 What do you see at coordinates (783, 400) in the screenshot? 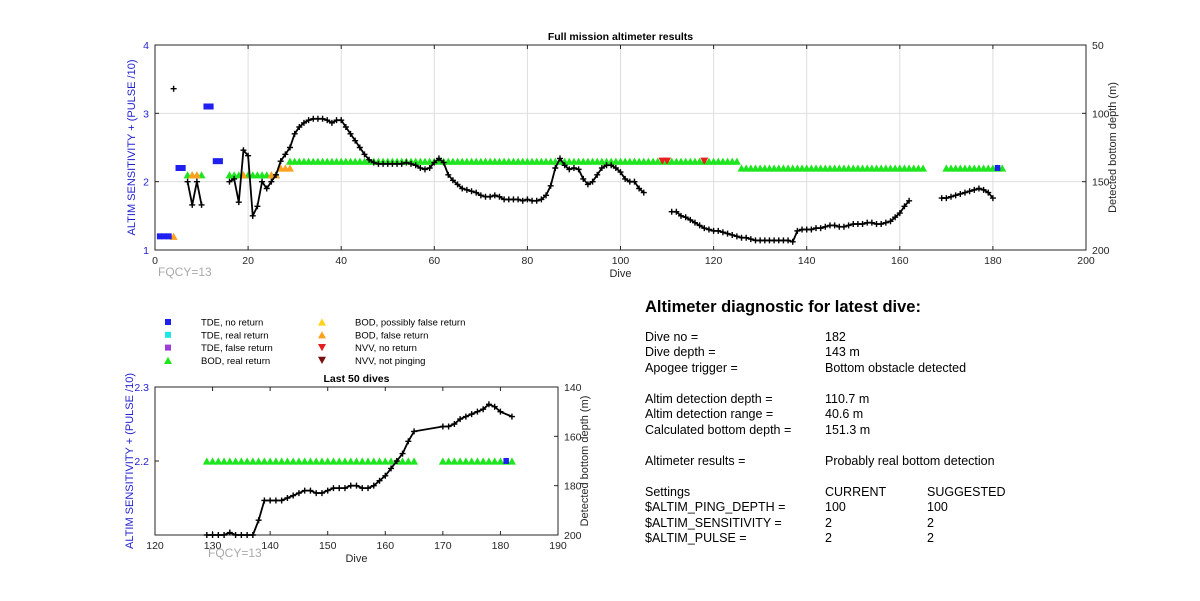
I see `detection-depth-row: Altim detection depth = 110.7 m` at bounding box center [783, 400].